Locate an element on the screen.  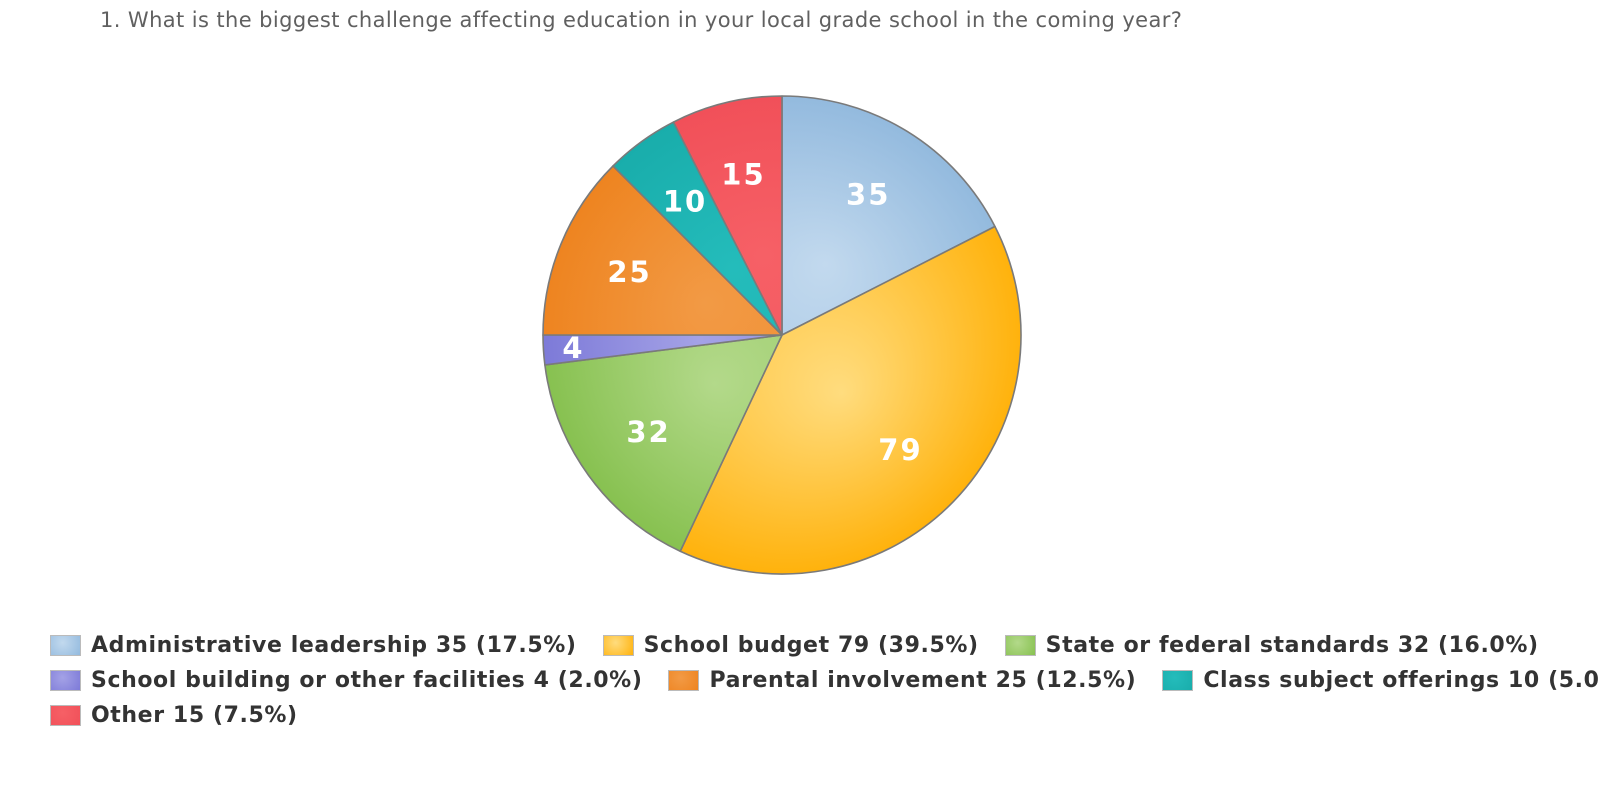
legend-item-parental-involvement: Parental involvement 25 (12.5%) is located at coordinates (902, 680).